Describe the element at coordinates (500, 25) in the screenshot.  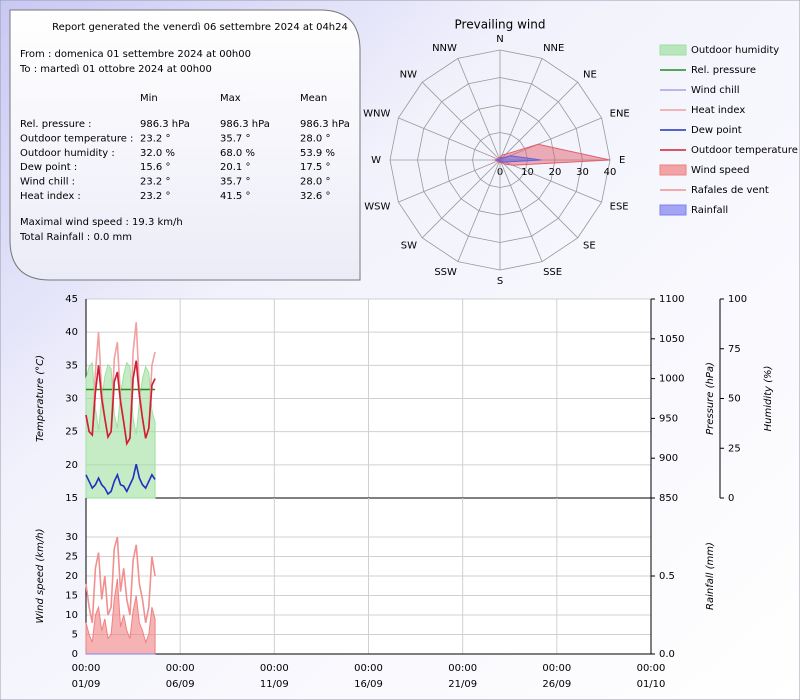
I see `rose-title: Prevailing wind` at that location.